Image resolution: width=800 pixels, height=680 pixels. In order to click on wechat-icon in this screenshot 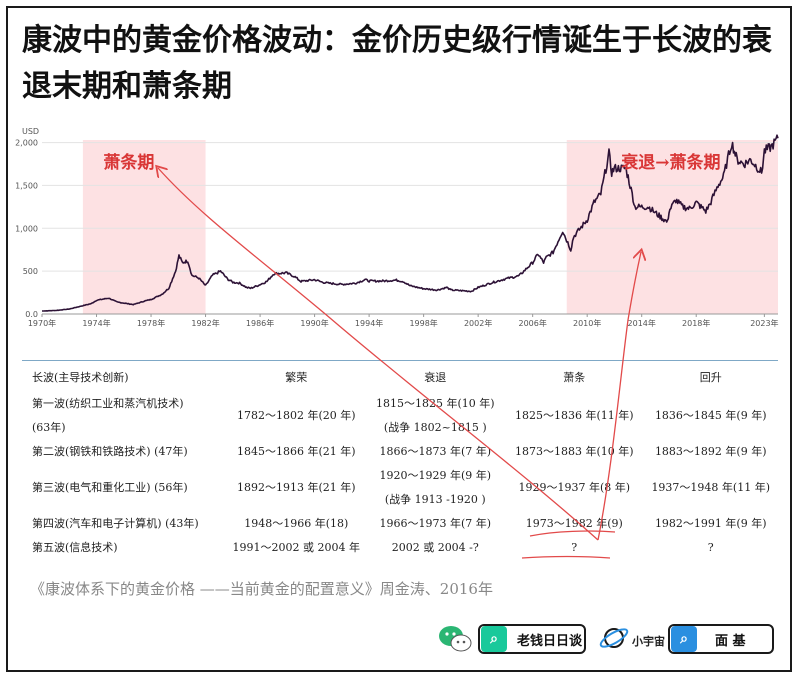, I will do `click(455, 639)`.